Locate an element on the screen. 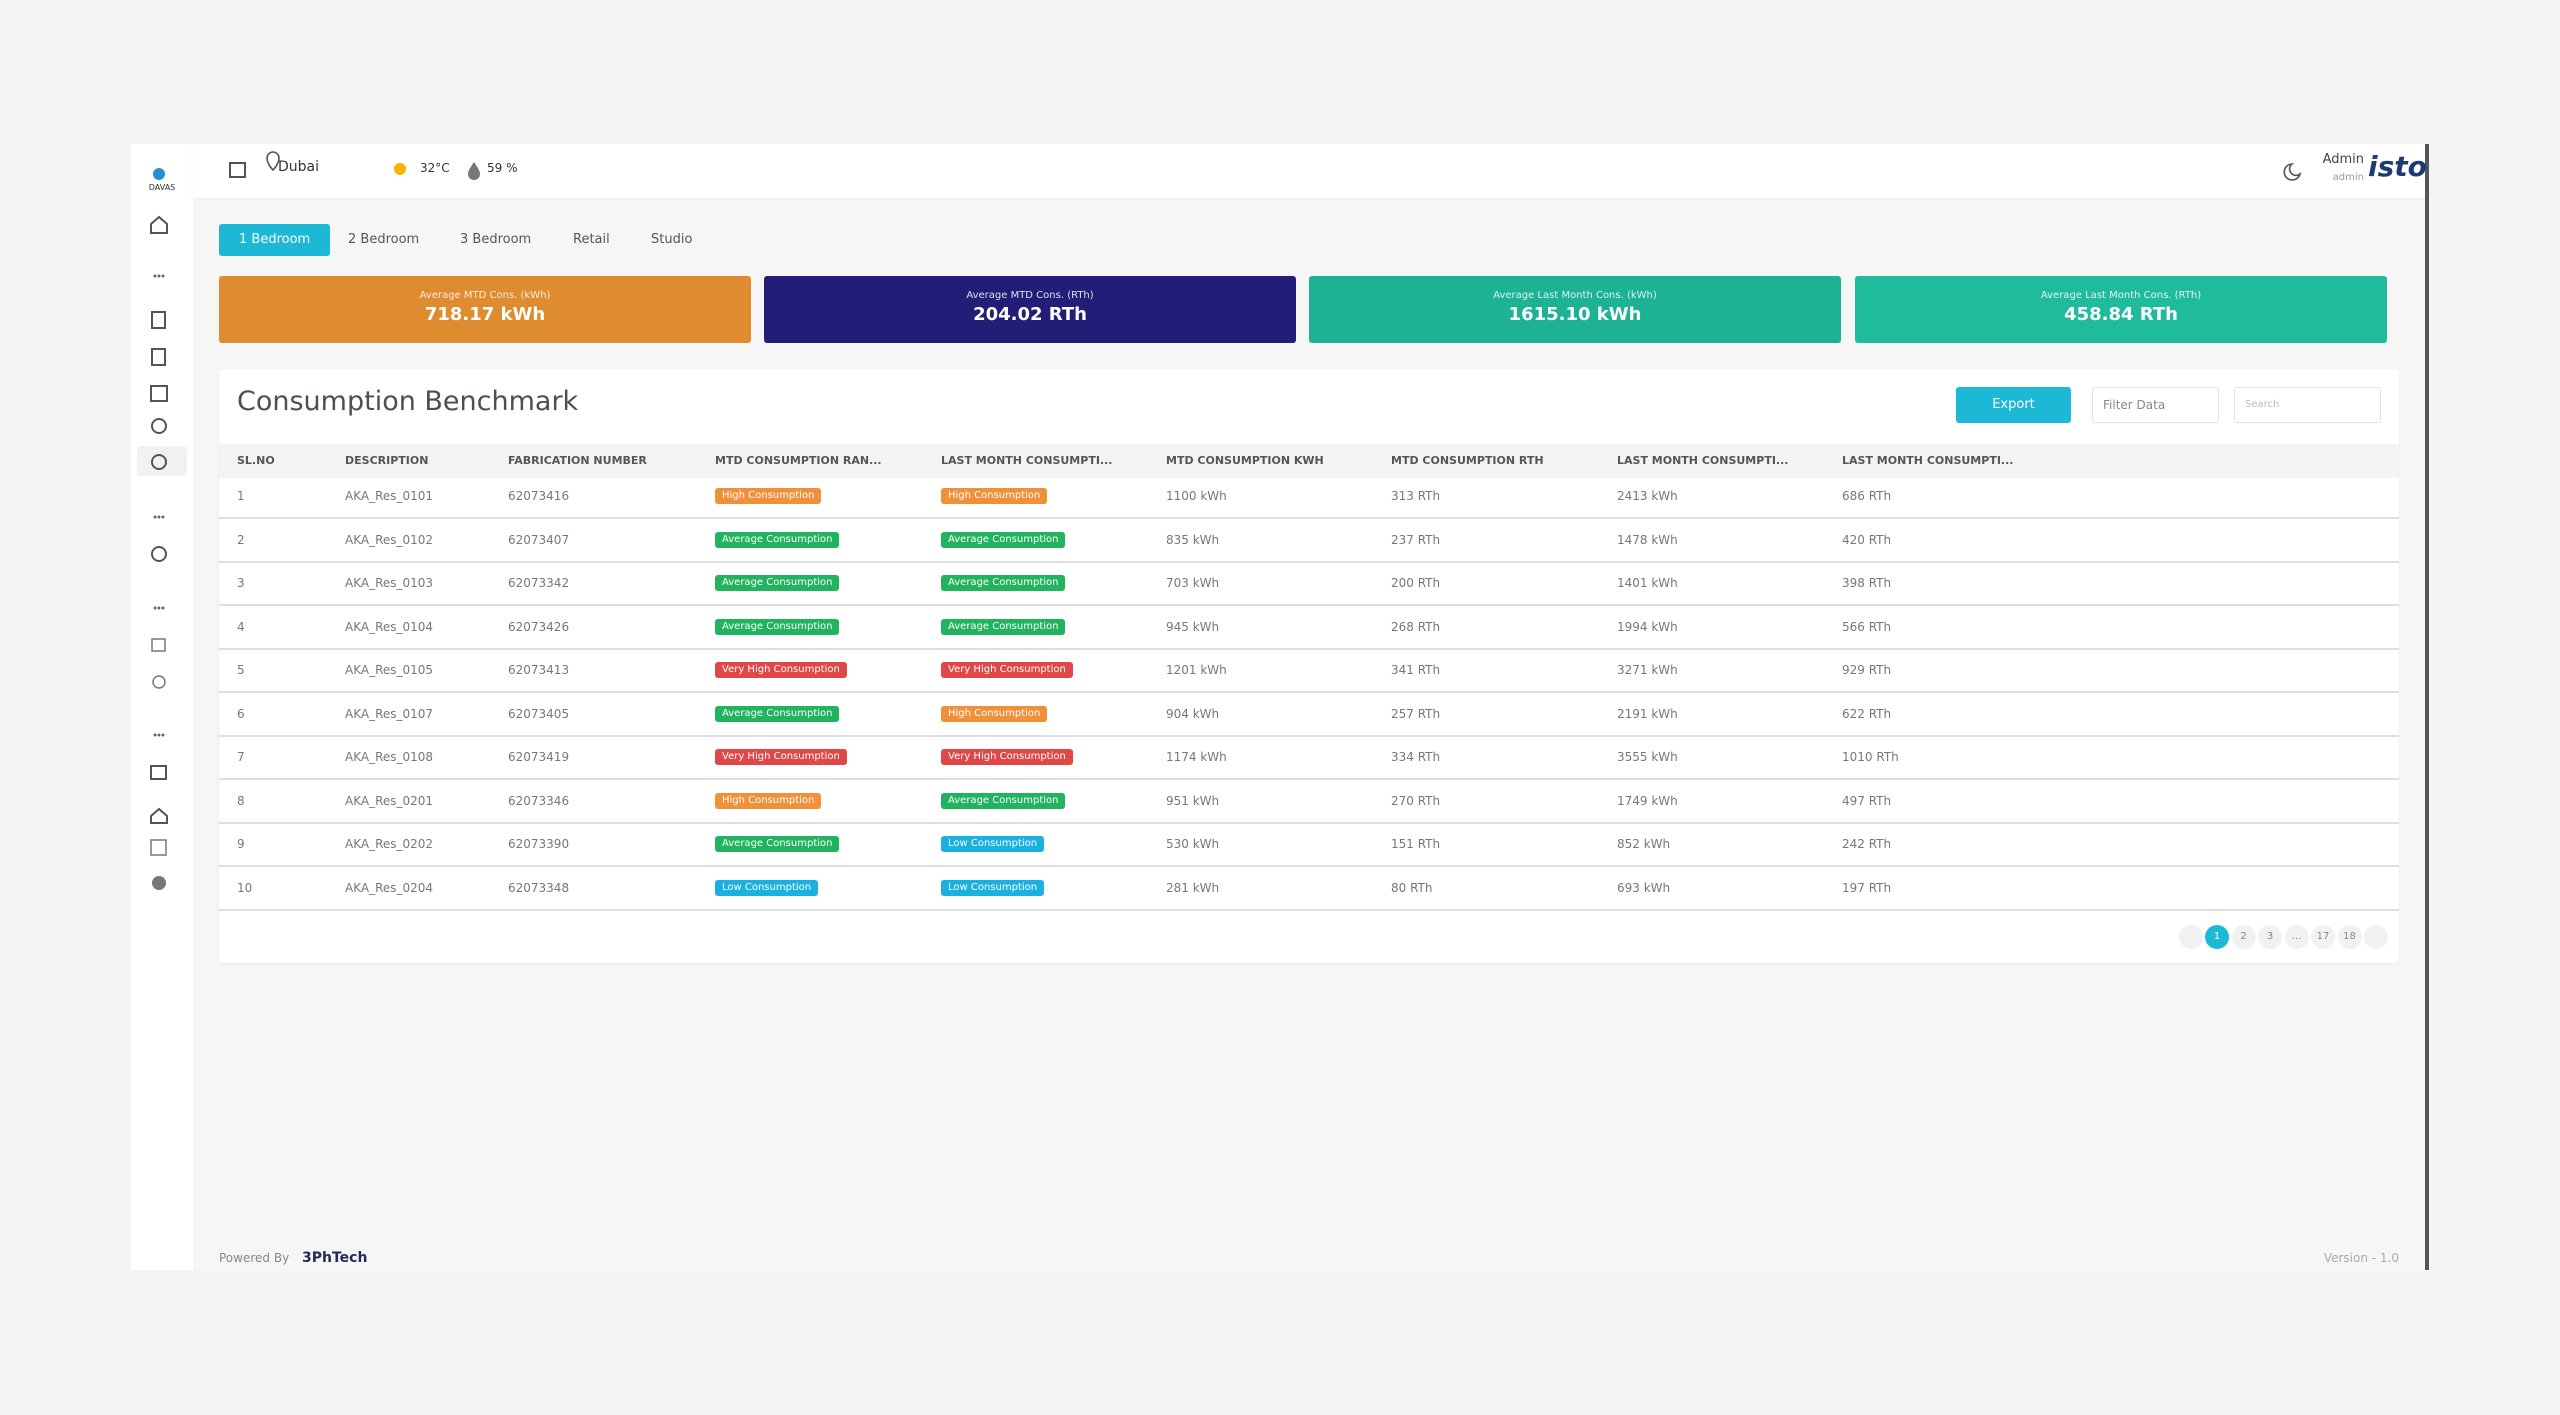 The height and width of the screenshot is (1415, 2560). table-cell: 237 RTh is located at coordinates (1416, 539).